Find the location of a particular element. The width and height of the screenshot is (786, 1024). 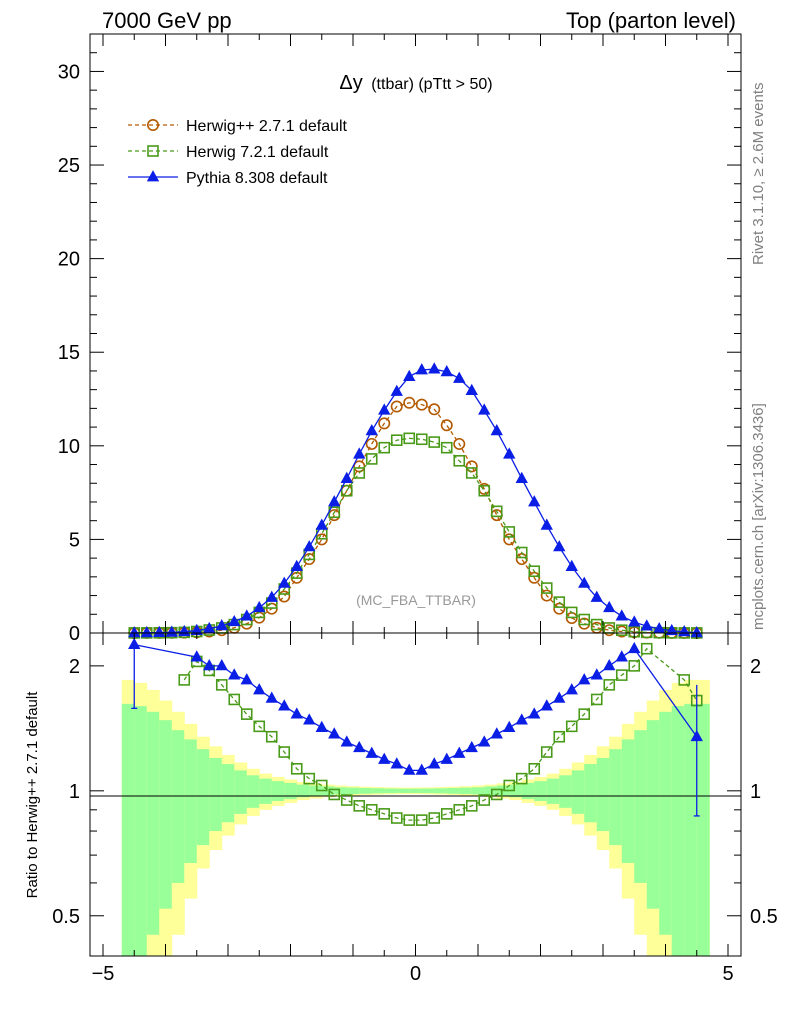

ratio-series-pythia-8-308-default is located at coordinates (415, 725).